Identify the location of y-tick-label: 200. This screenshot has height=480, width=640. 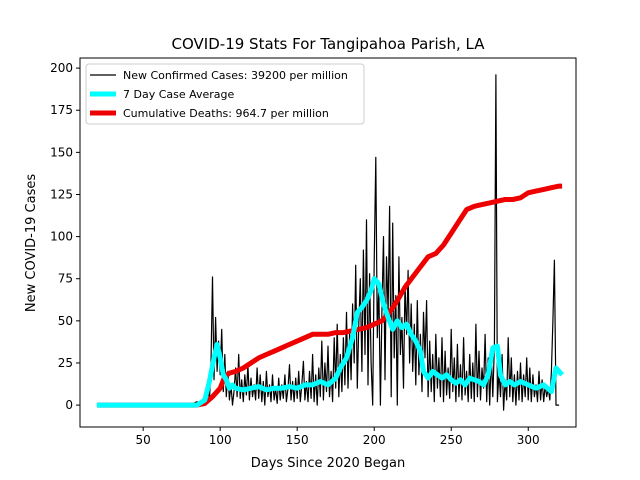
(61, 68).